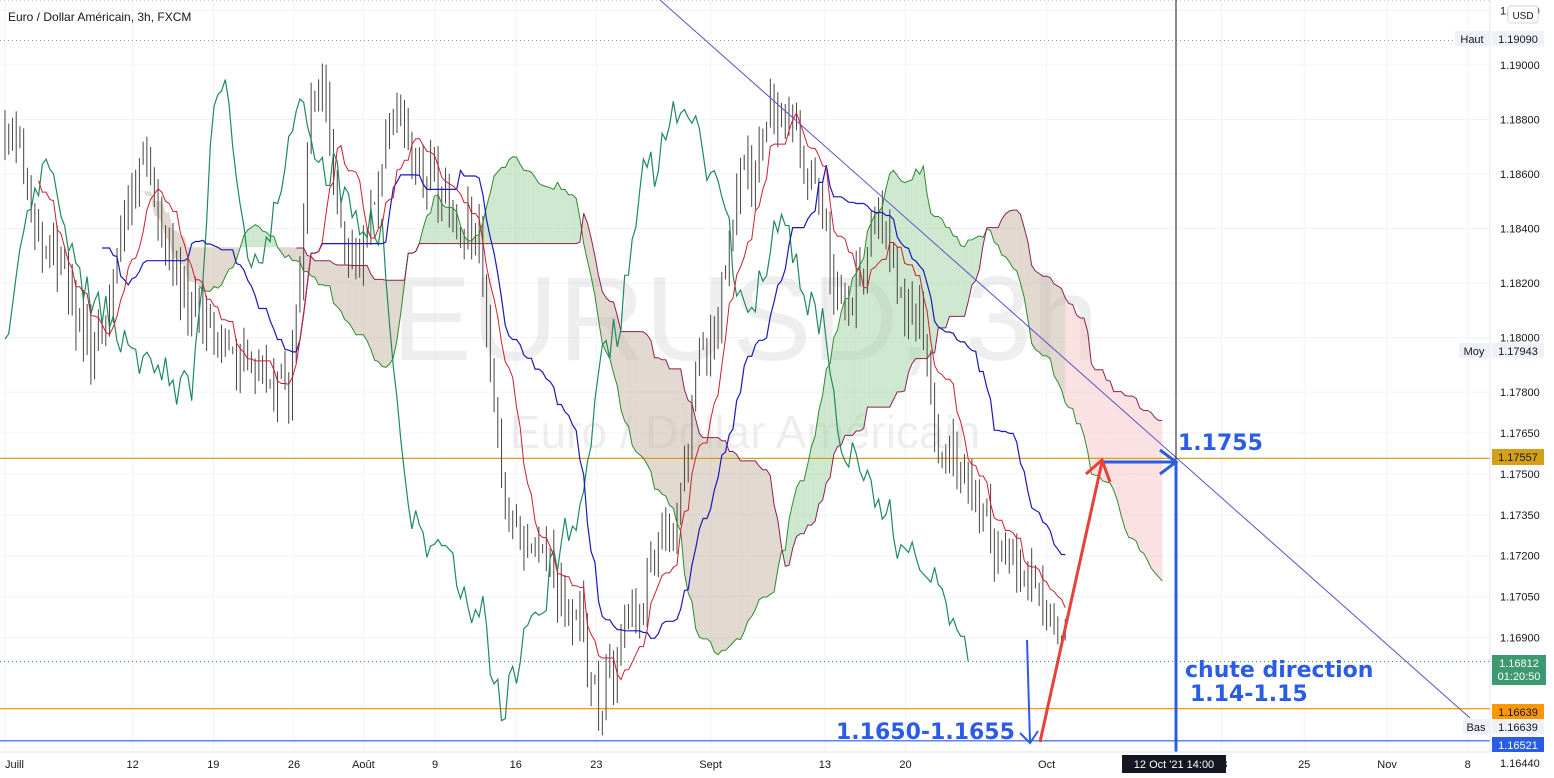 The image size is (1554, 778). I want to click on price-tag-countdown: 01:20:50, so click(1519, 677).